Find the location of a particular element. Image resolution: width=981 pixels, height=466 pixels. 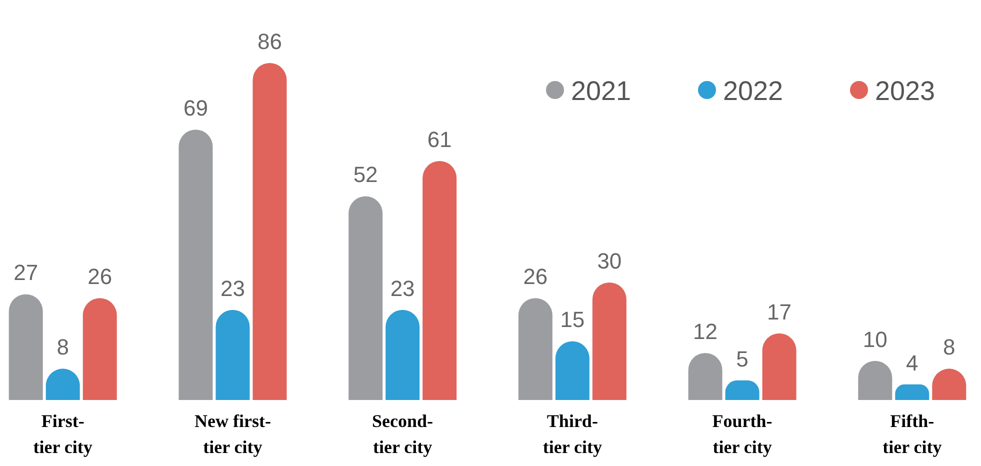

legend-label: 2021 is located at coordinates (601, 91).